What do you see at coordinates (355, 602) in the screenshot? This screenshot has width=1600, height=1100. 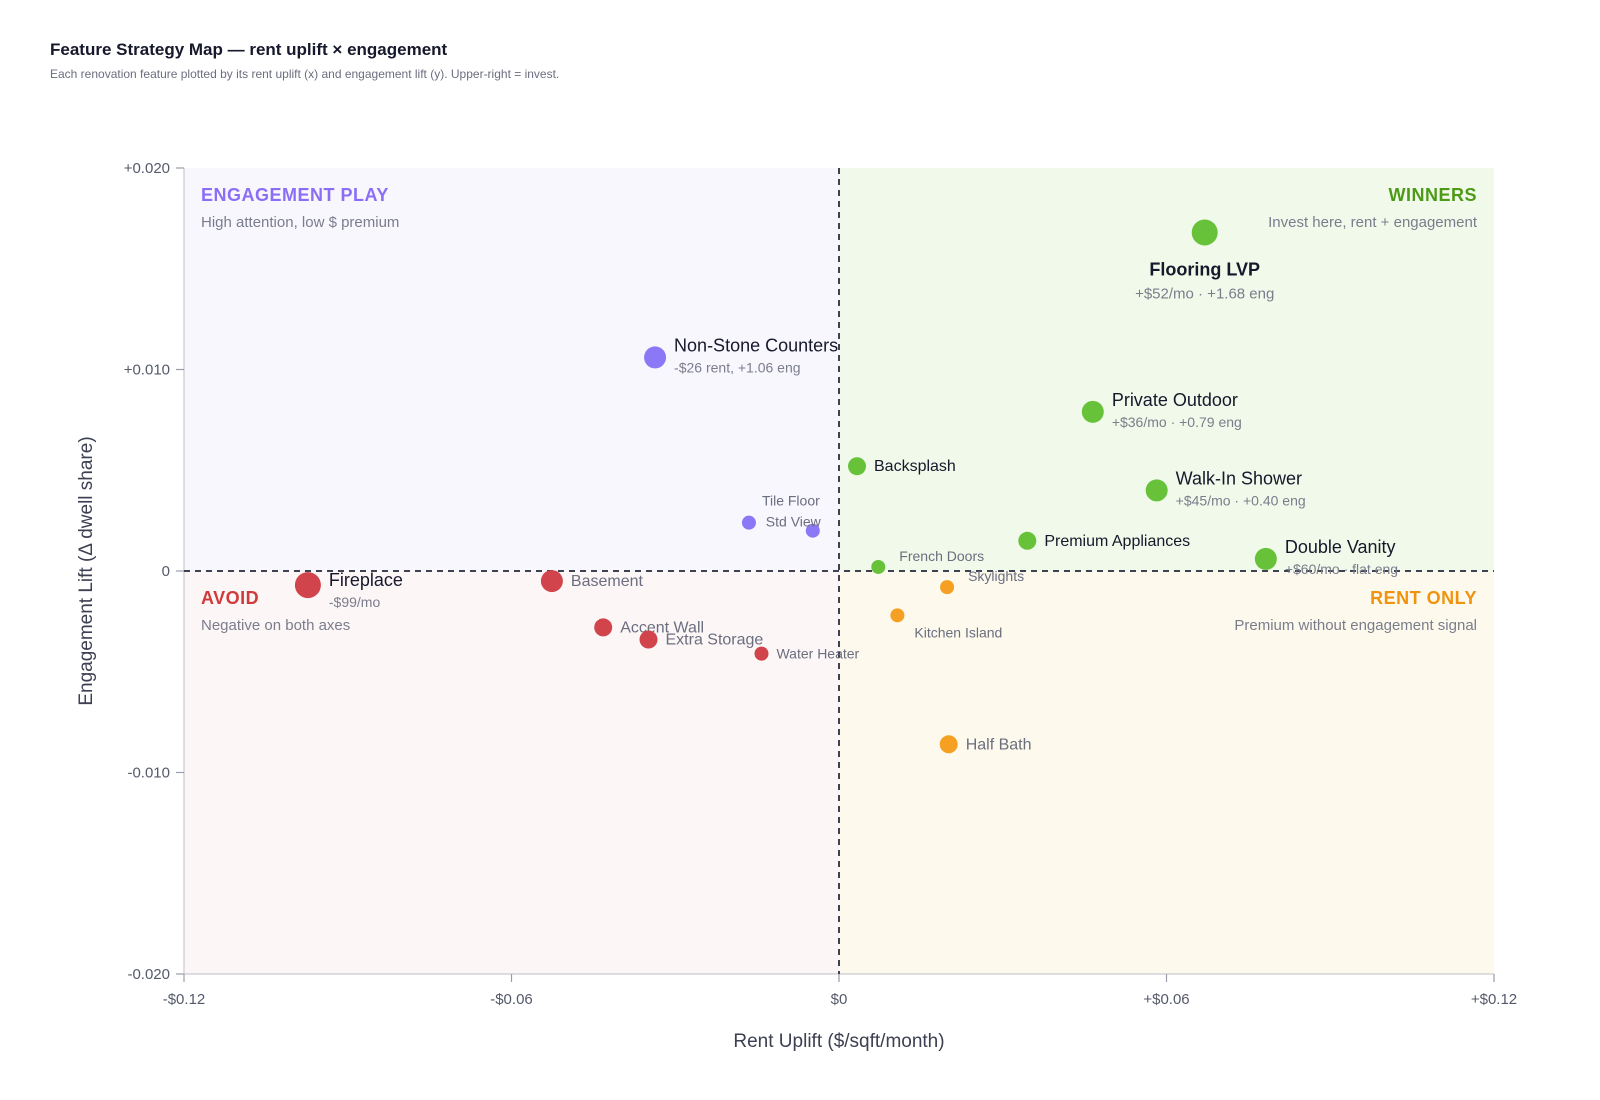 I see `point-annotation: -$99/mo` at bounding box center [355, 602].